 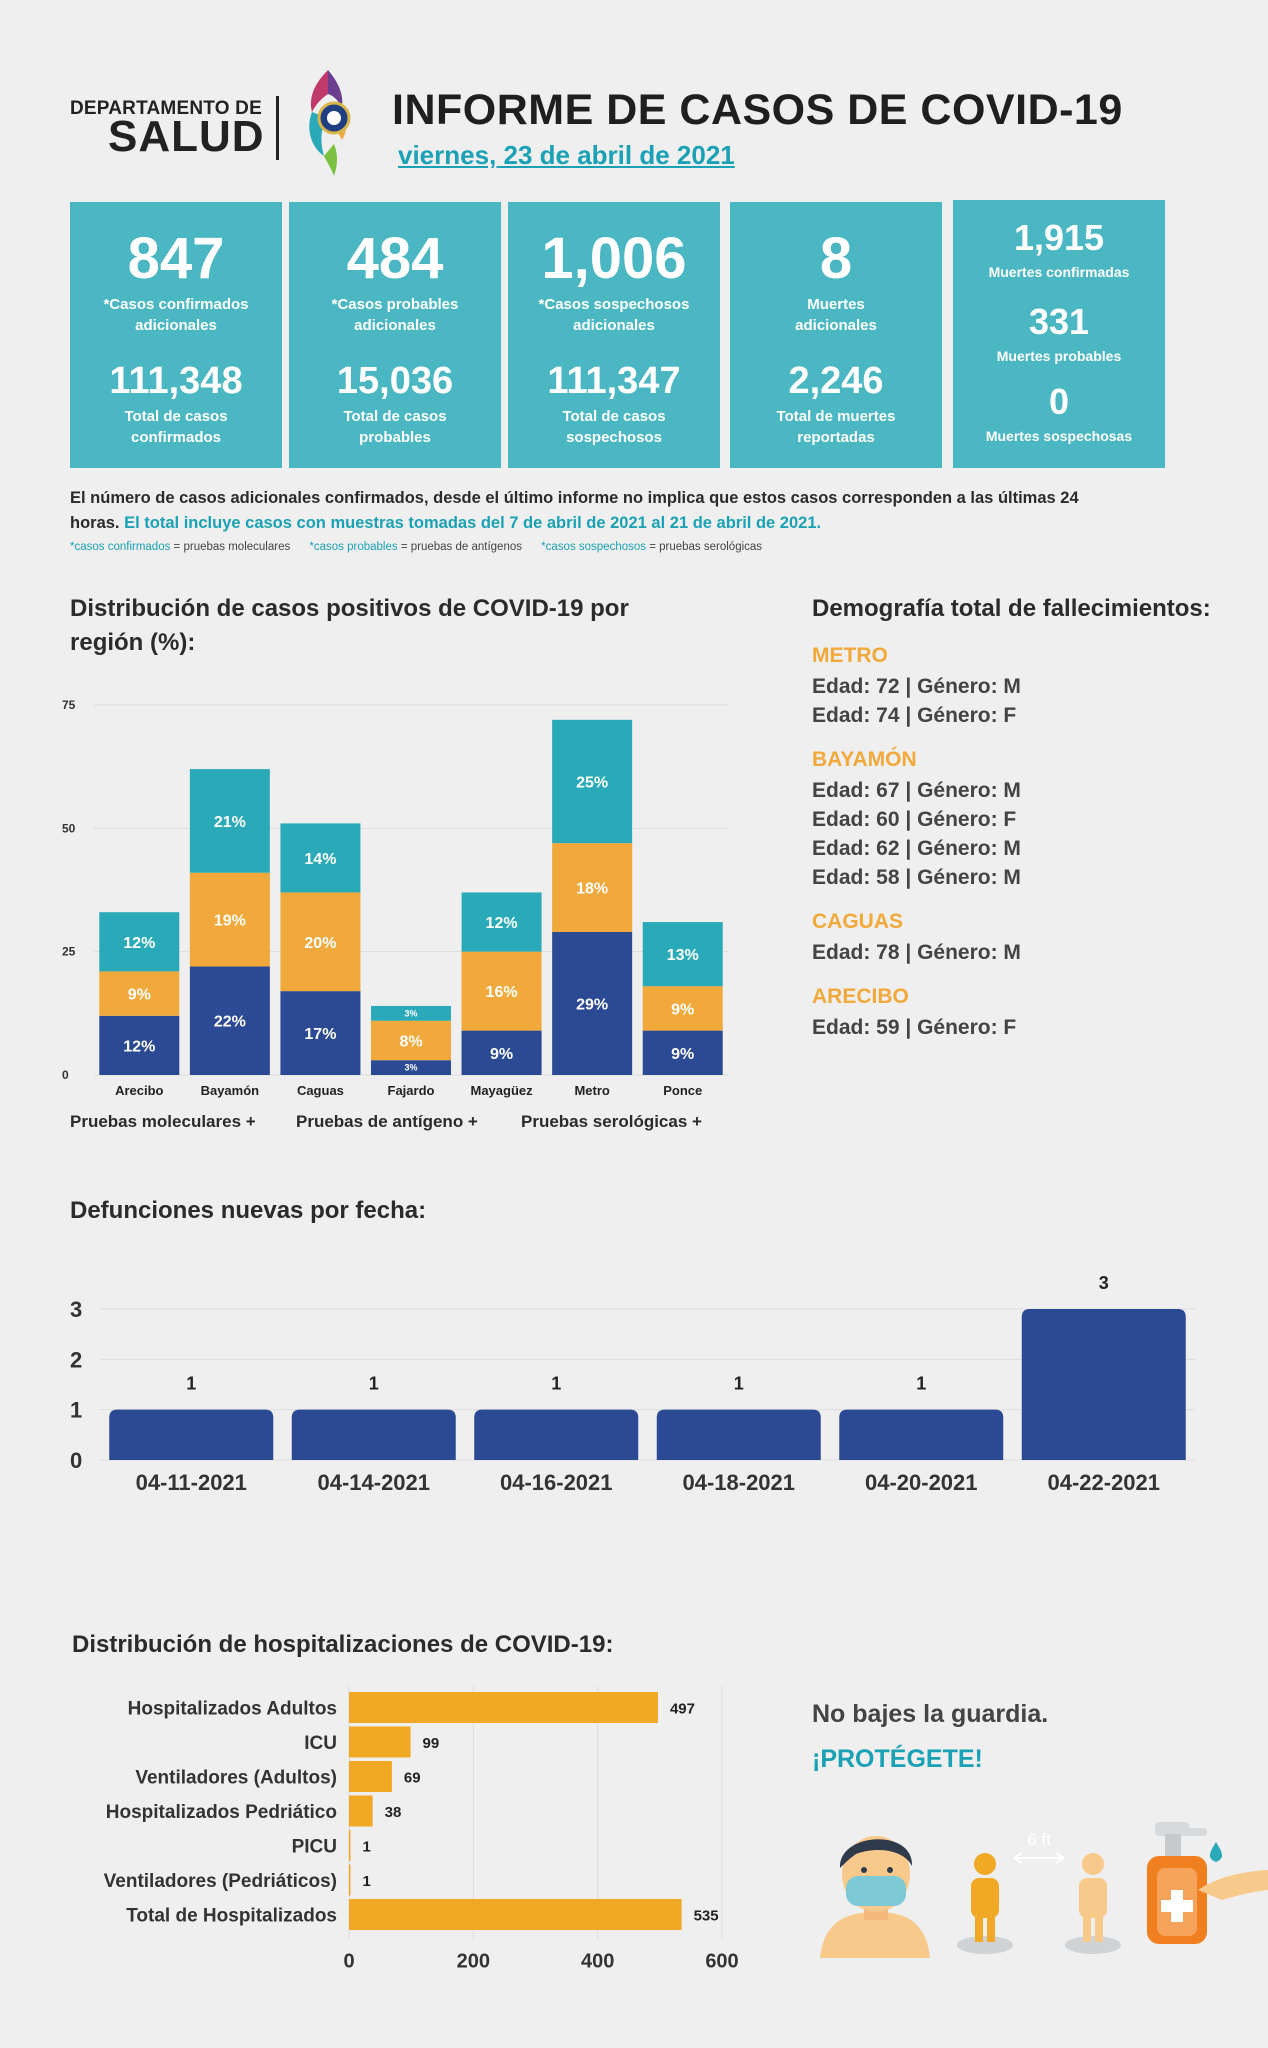 I want to click on legend-molecular: Pruebas moleculares +, so click(x=163, y=1122).